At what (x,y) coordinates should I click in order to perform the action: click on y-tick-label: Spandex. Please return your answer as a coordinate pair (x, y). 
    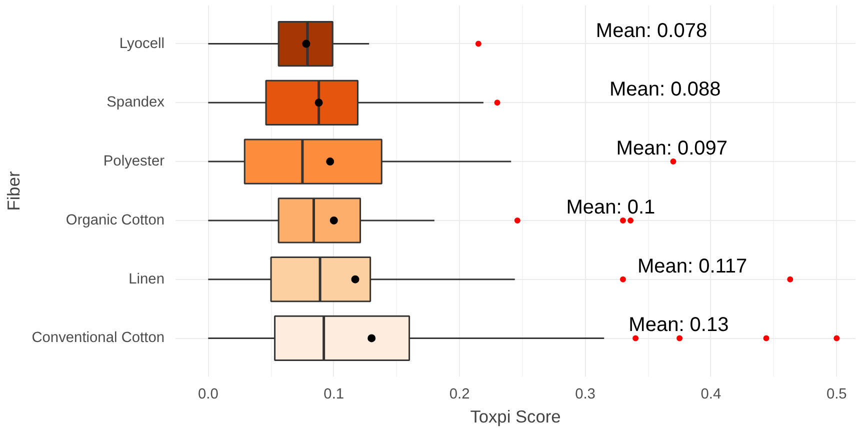
    Looking at the image, I should click on (136, 102).